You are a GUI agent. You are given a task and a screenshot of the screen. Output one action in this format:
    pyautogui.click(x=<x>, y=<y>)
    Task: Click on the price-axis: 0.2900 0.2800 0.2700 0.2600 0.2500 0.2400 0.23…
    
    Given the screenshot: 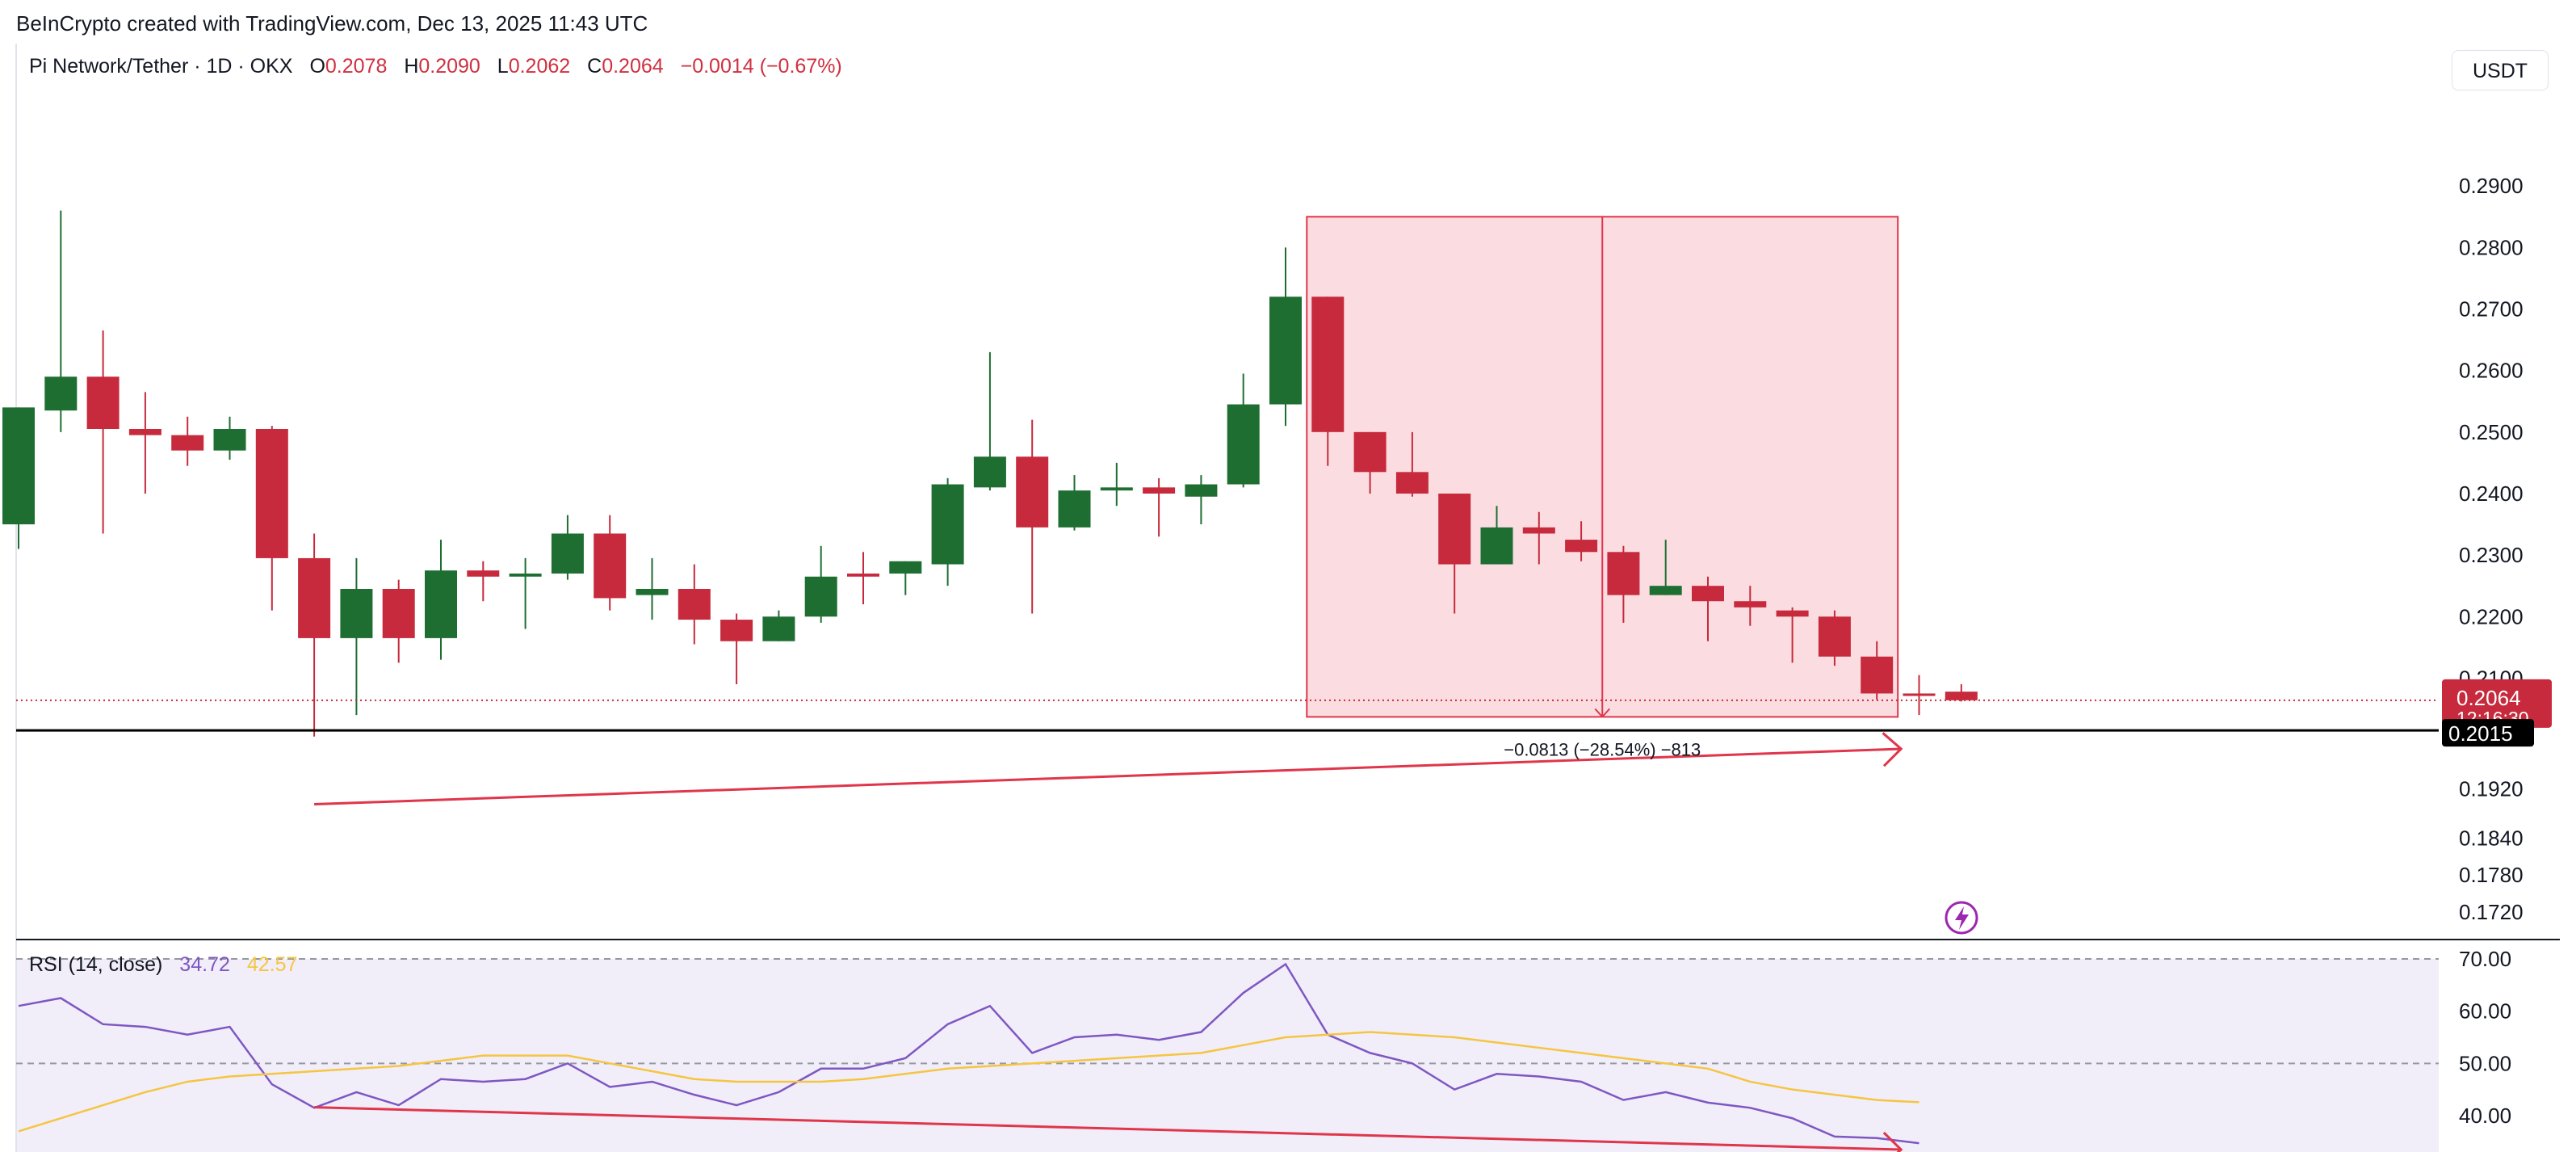 What is the action you would take?
    pyautogui.click(x=2491, y=549)
    